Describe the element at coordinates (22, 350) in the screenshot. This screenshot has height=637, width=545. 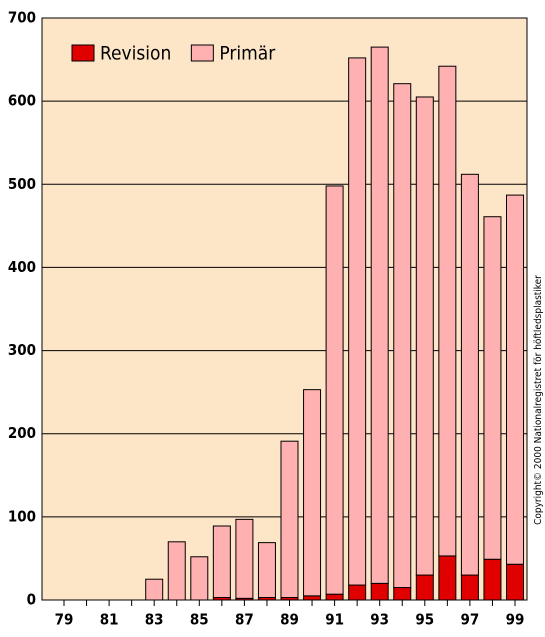
I see `y-tick-label: 300` at that location.